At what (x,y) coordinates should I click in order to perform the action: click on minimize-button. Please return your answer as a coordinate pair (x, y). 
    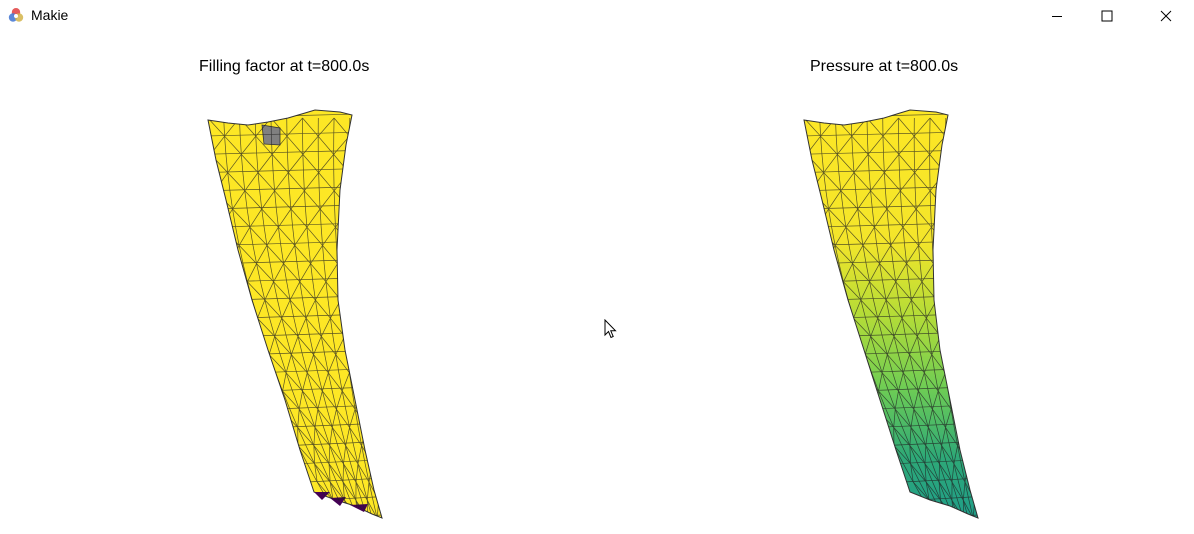
    Looking at the image, I should click on (1057, 15).